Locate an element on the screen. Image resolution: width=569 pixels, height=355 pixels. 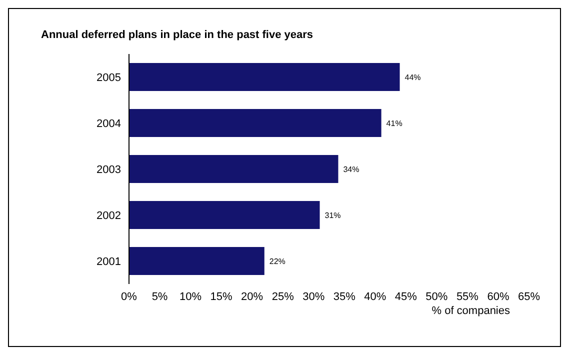
data-label: 41% is located at coordinates (394, 123).